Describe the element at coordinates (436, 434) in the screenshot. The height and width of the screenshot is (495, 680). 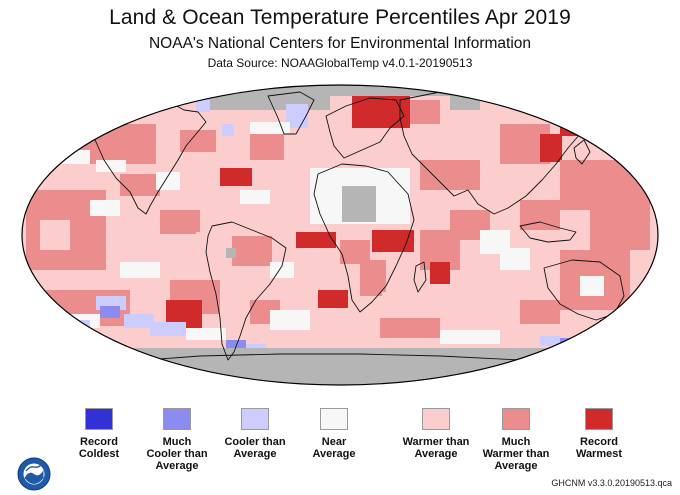
I see `legend-item-warmer: Warmer than Average` at that location.